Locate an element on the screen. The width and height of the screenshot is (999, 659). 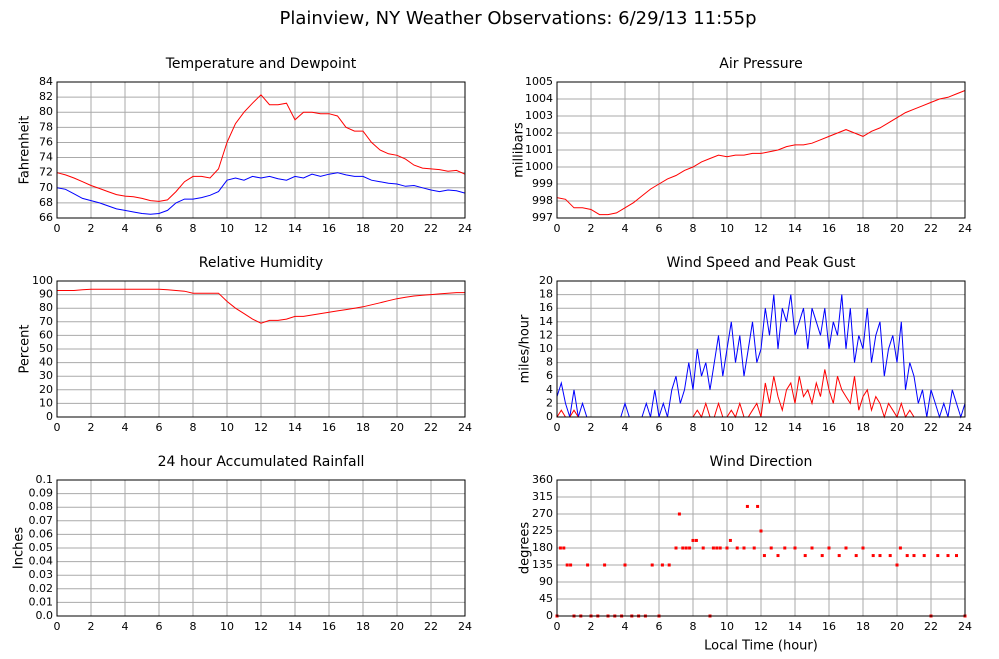
y-tick-label: 1002 is located at coordinates (539, 132).